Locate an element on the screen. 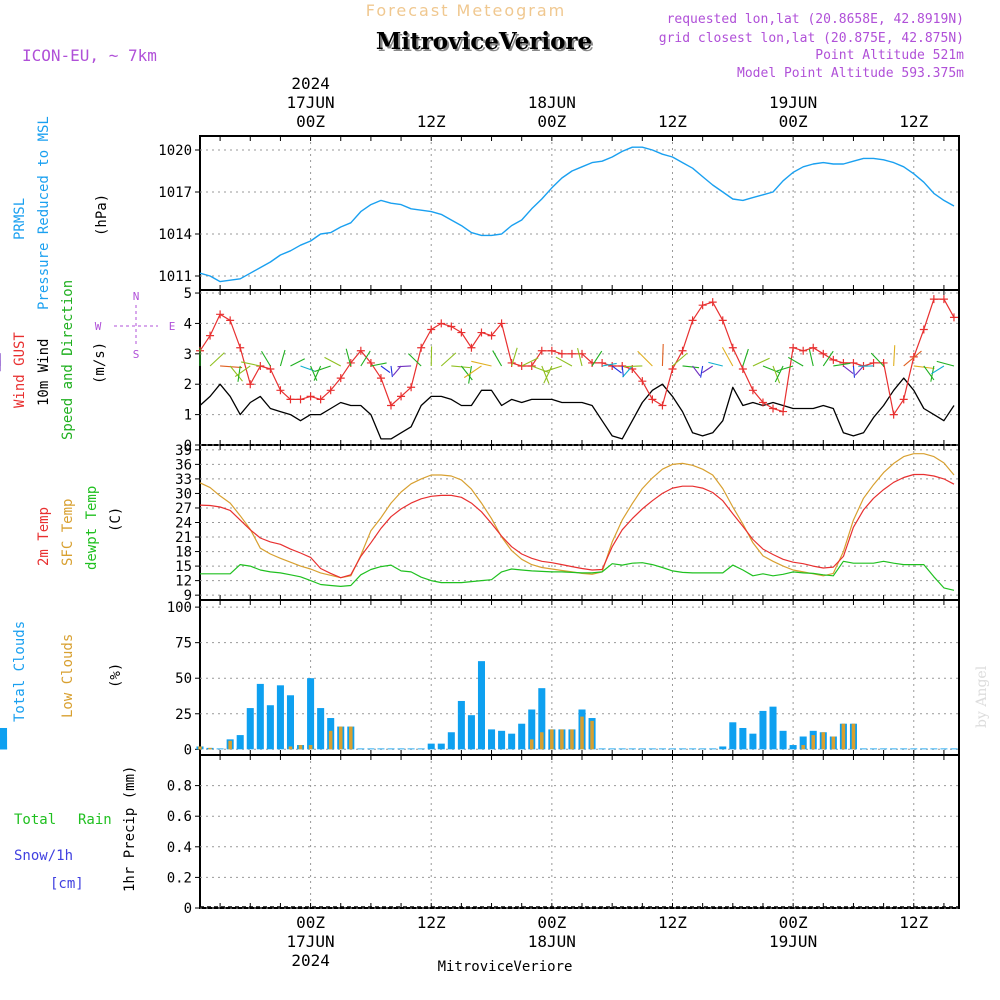 The width and height of the screenshot is (1000, 1000). time-label: 18JUN is located at coordinates (552, 941).